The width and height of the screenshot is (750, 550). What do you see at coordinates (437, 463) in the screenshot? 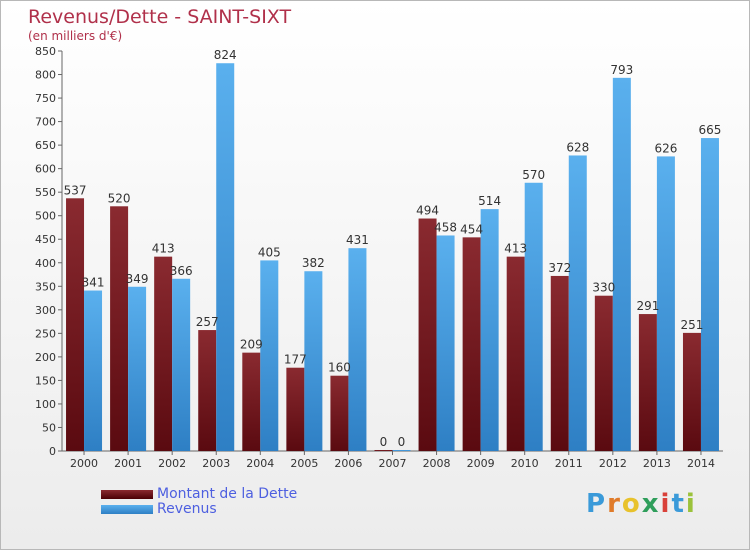
I see `x-tick-label: 2008` at bounding box center [437, 463].